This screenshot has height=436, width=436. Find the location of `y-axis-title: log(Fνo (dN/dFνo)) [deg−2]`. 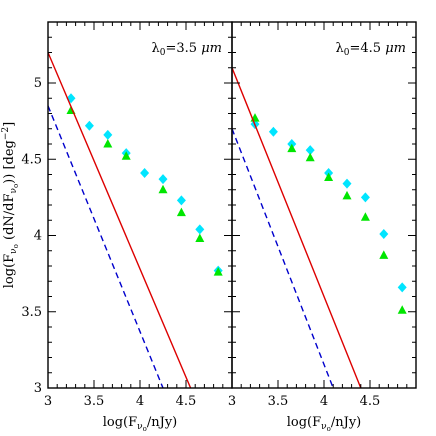

y-axis-title: log(Fνo (dN/dFνo)) [deg−2] is located at coordinates (10, 205).